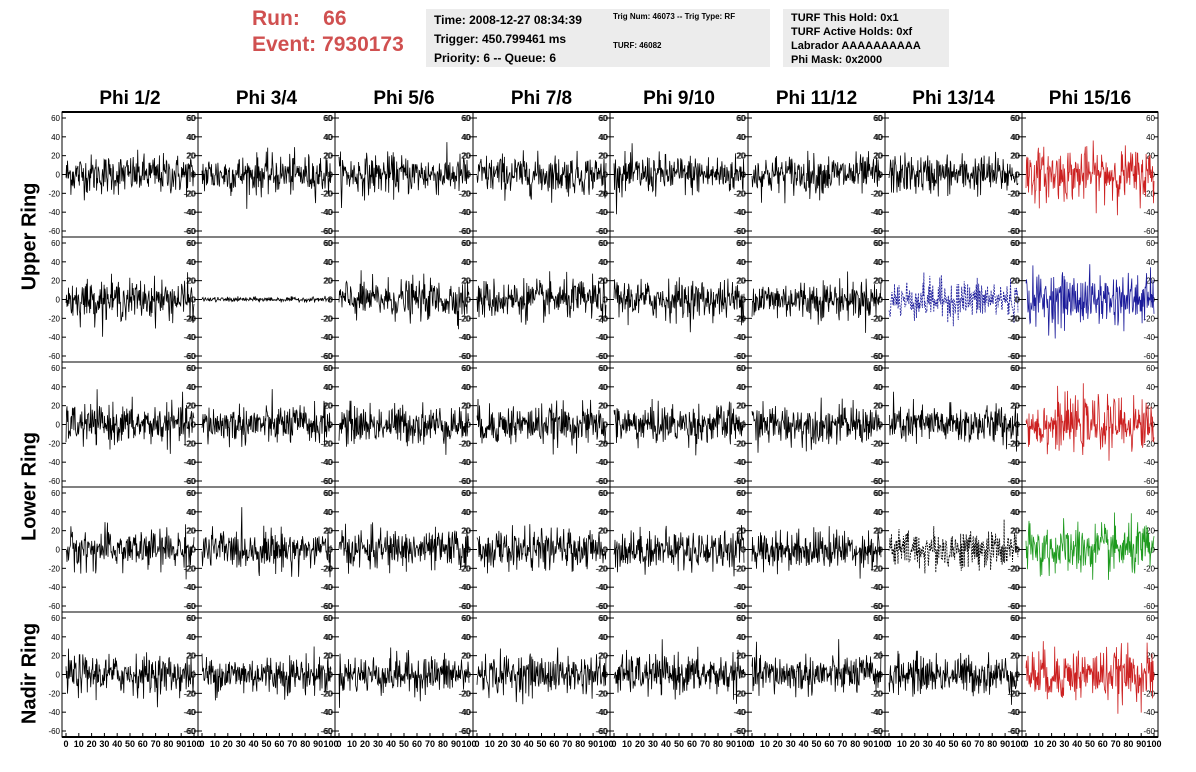 Image resolution: width=1196 pixels, height=772 pixels. Describe the element at coordinates (580, 744) in the screenshot. I see `x-tick-label: 80` at that location.